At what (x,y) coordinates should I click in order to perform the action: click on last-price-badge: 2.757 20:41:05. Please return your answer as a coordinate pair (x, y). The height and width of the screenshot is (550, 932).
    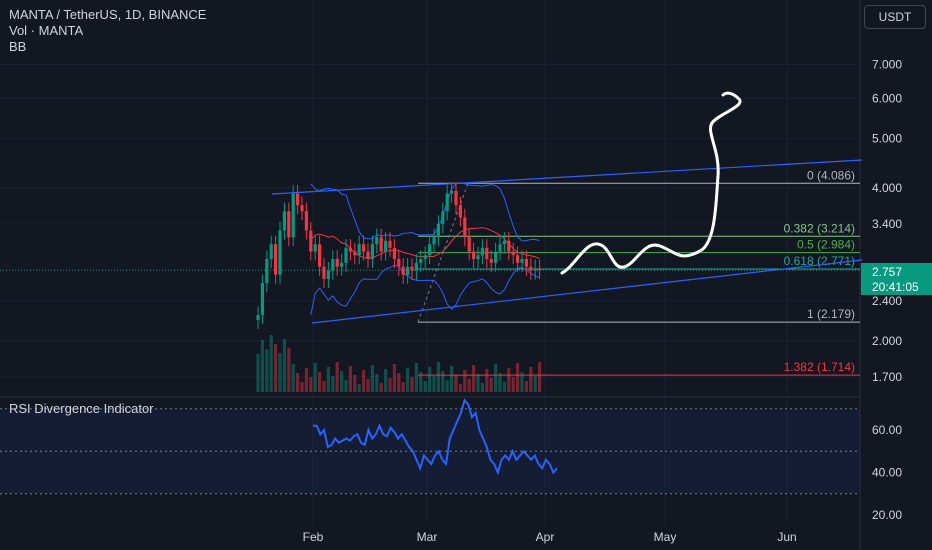
    Looking at the image, I should click on (896, 279).